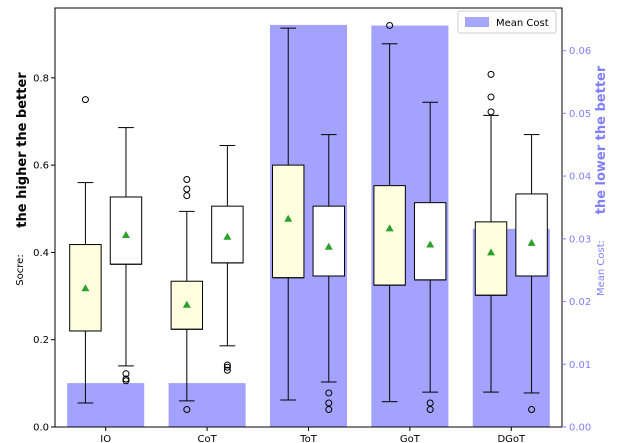 This screenshot has width=617, height=443. I want to click on box-got-second, so click(430, 257).